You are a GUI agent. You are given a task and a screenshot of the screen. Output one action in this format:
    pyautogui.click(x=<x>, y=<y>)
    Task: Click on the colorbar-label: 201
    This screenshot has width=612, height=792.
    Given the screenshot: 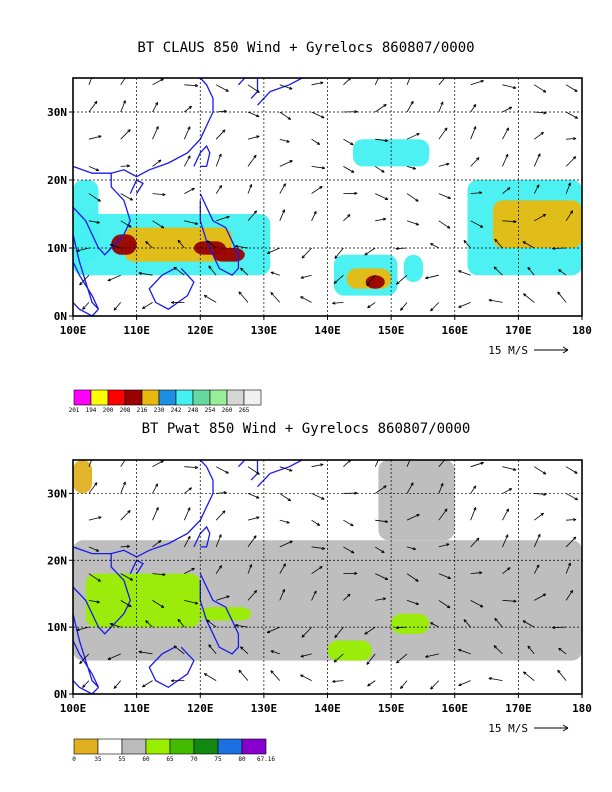 What is the action you would take?
    pyautogui.click(x=74, y=410)
    